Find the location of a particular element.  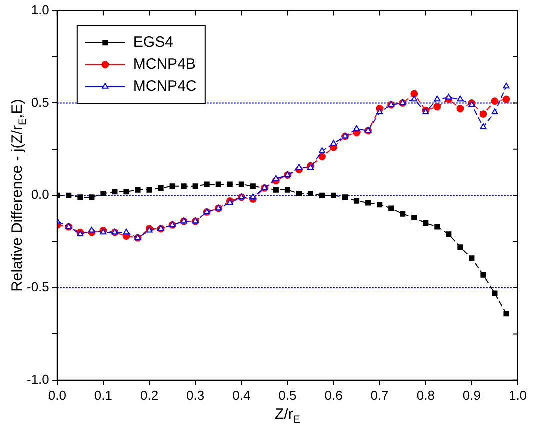

x-tick-label: 0.2 is located at coordinates (149, 395).